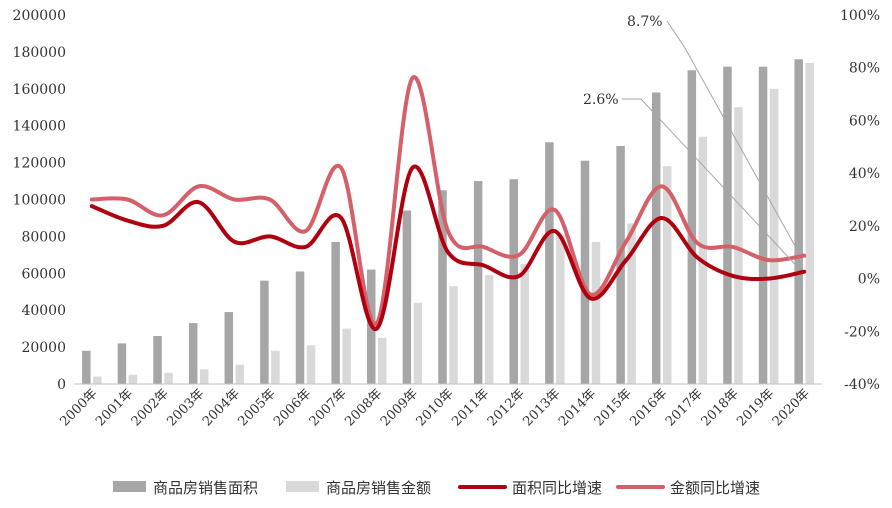 This screenshot has width=892, height=508. I want to click on x-tick-1: 2001年, so click(114, 407).